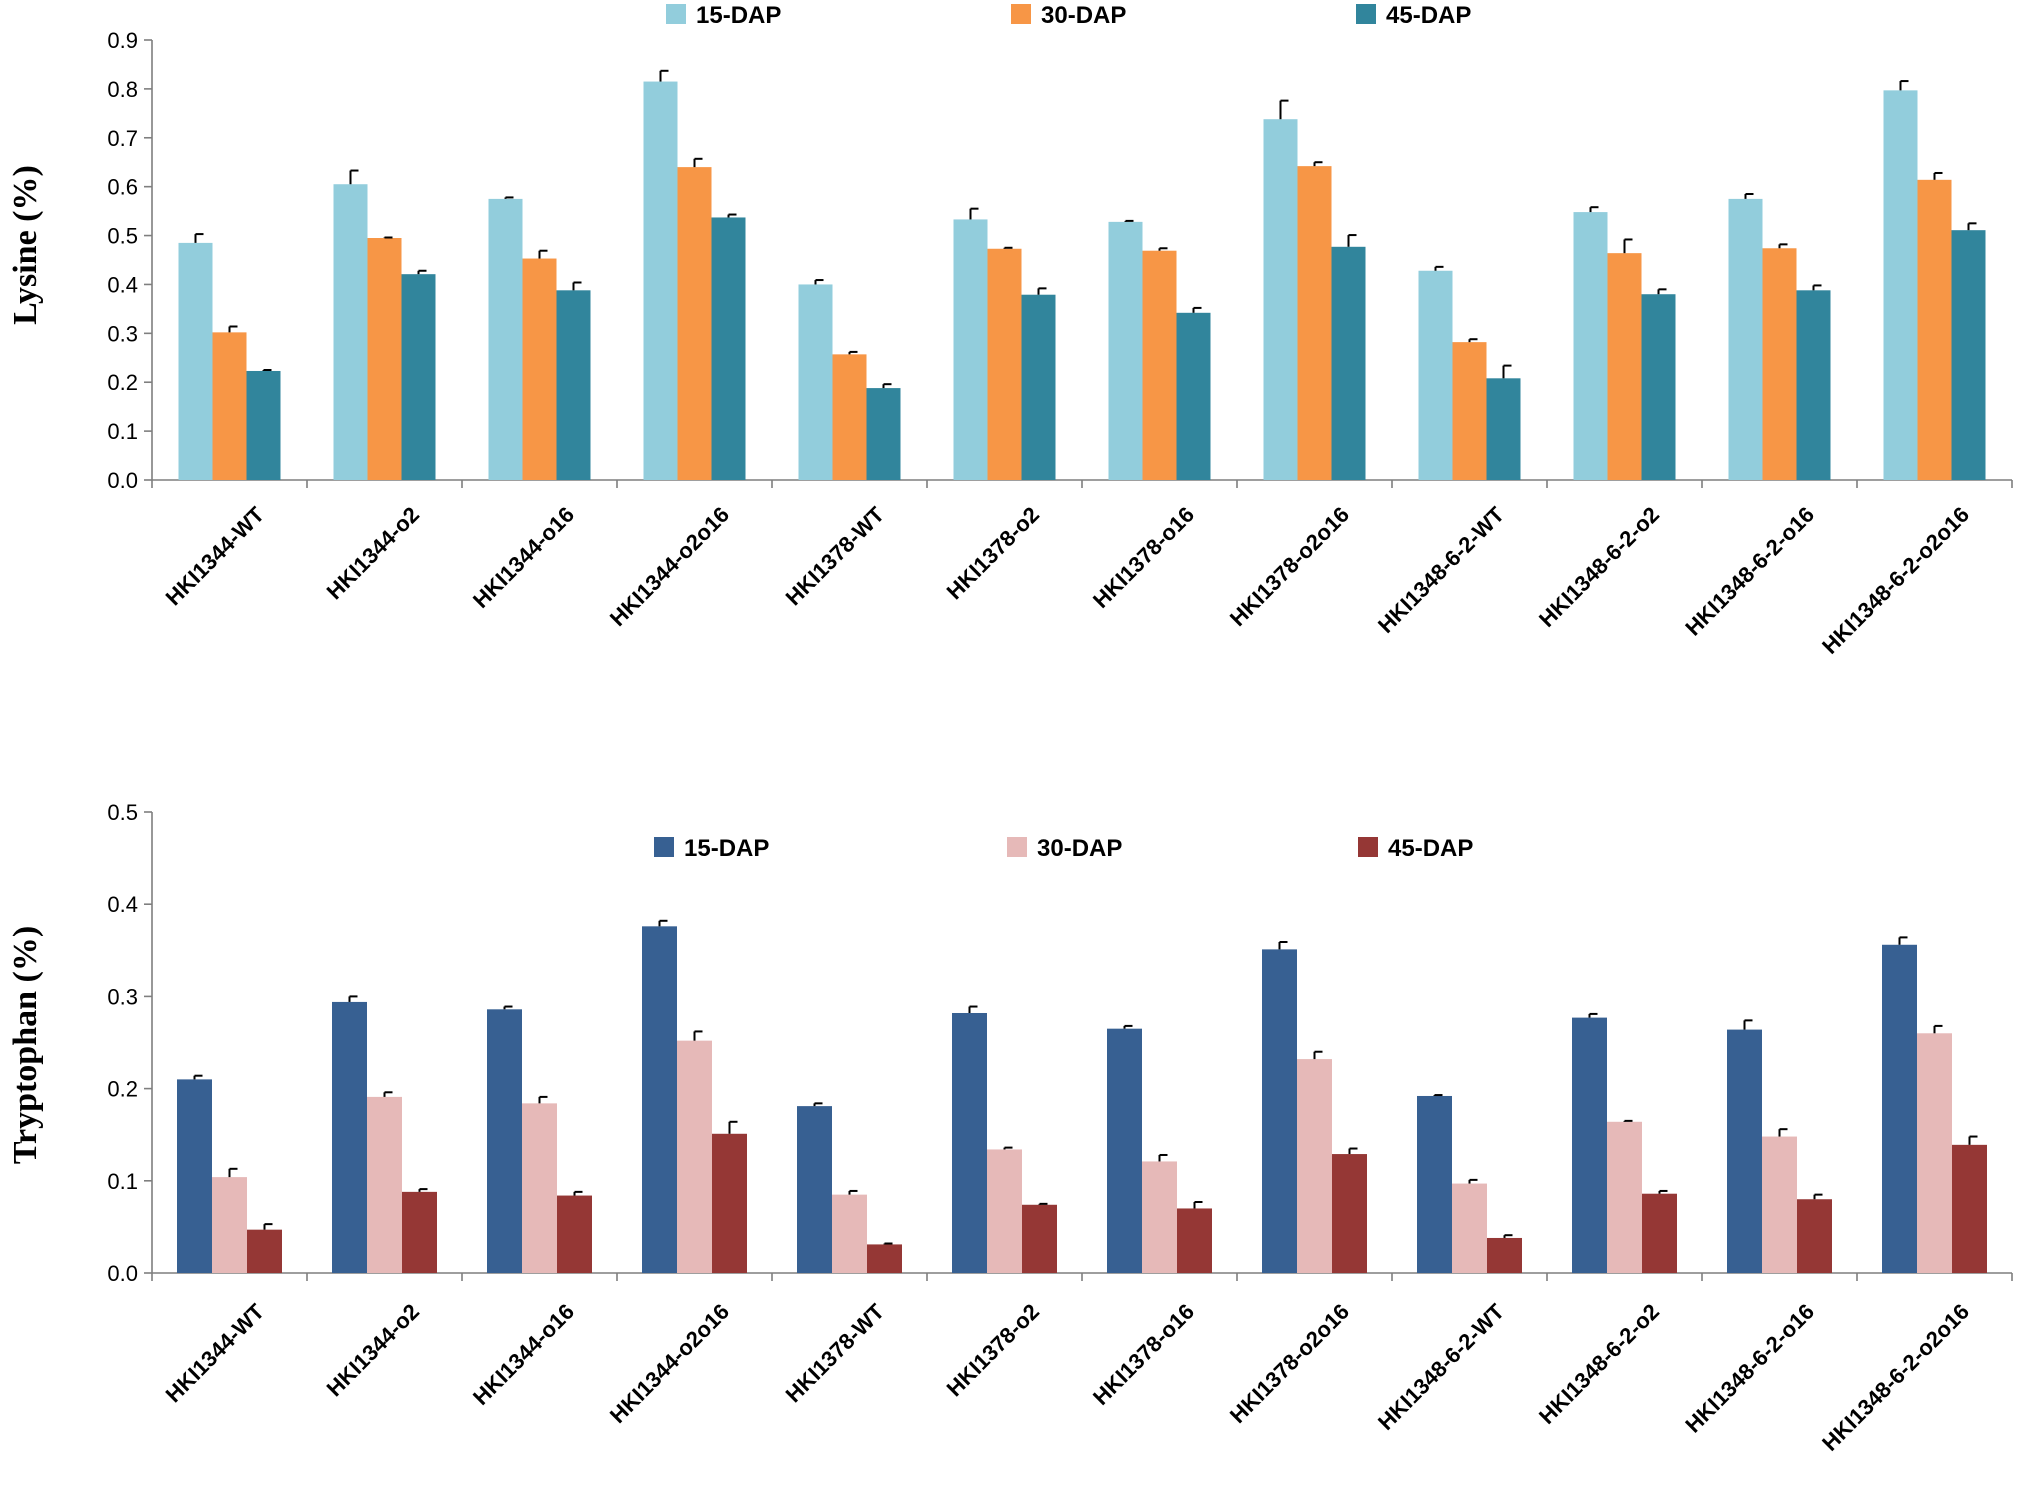 This screenshot has width=2031, height=1491. Describe the element at coordinates (373, 1350) in the screenshot. I see `tryptophan-category-label: HKI1344-o2` at that location.